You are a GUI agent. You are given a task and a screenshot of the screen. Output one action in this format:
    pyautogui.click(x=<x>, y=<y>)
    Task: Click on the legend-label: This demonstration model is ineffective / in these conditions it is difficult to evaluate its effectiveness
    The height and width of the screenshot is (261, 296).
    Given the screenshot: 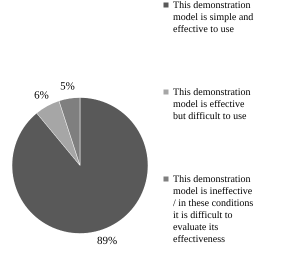 What is the action you would take?
    pyautogui.click(x=213, y=209)
    